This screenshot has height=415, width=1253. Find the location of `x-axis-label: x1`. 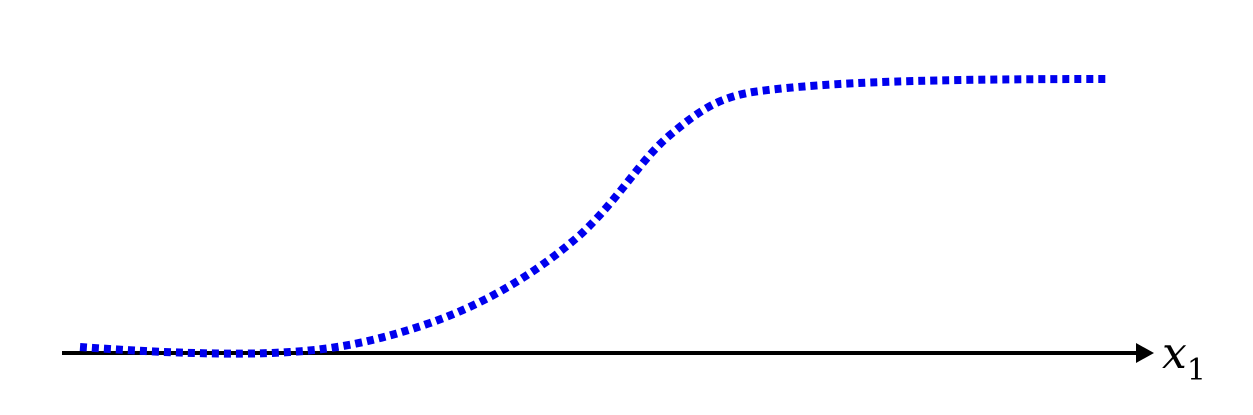

x-axis-label: x1 is located at coordinates (1184, 358).